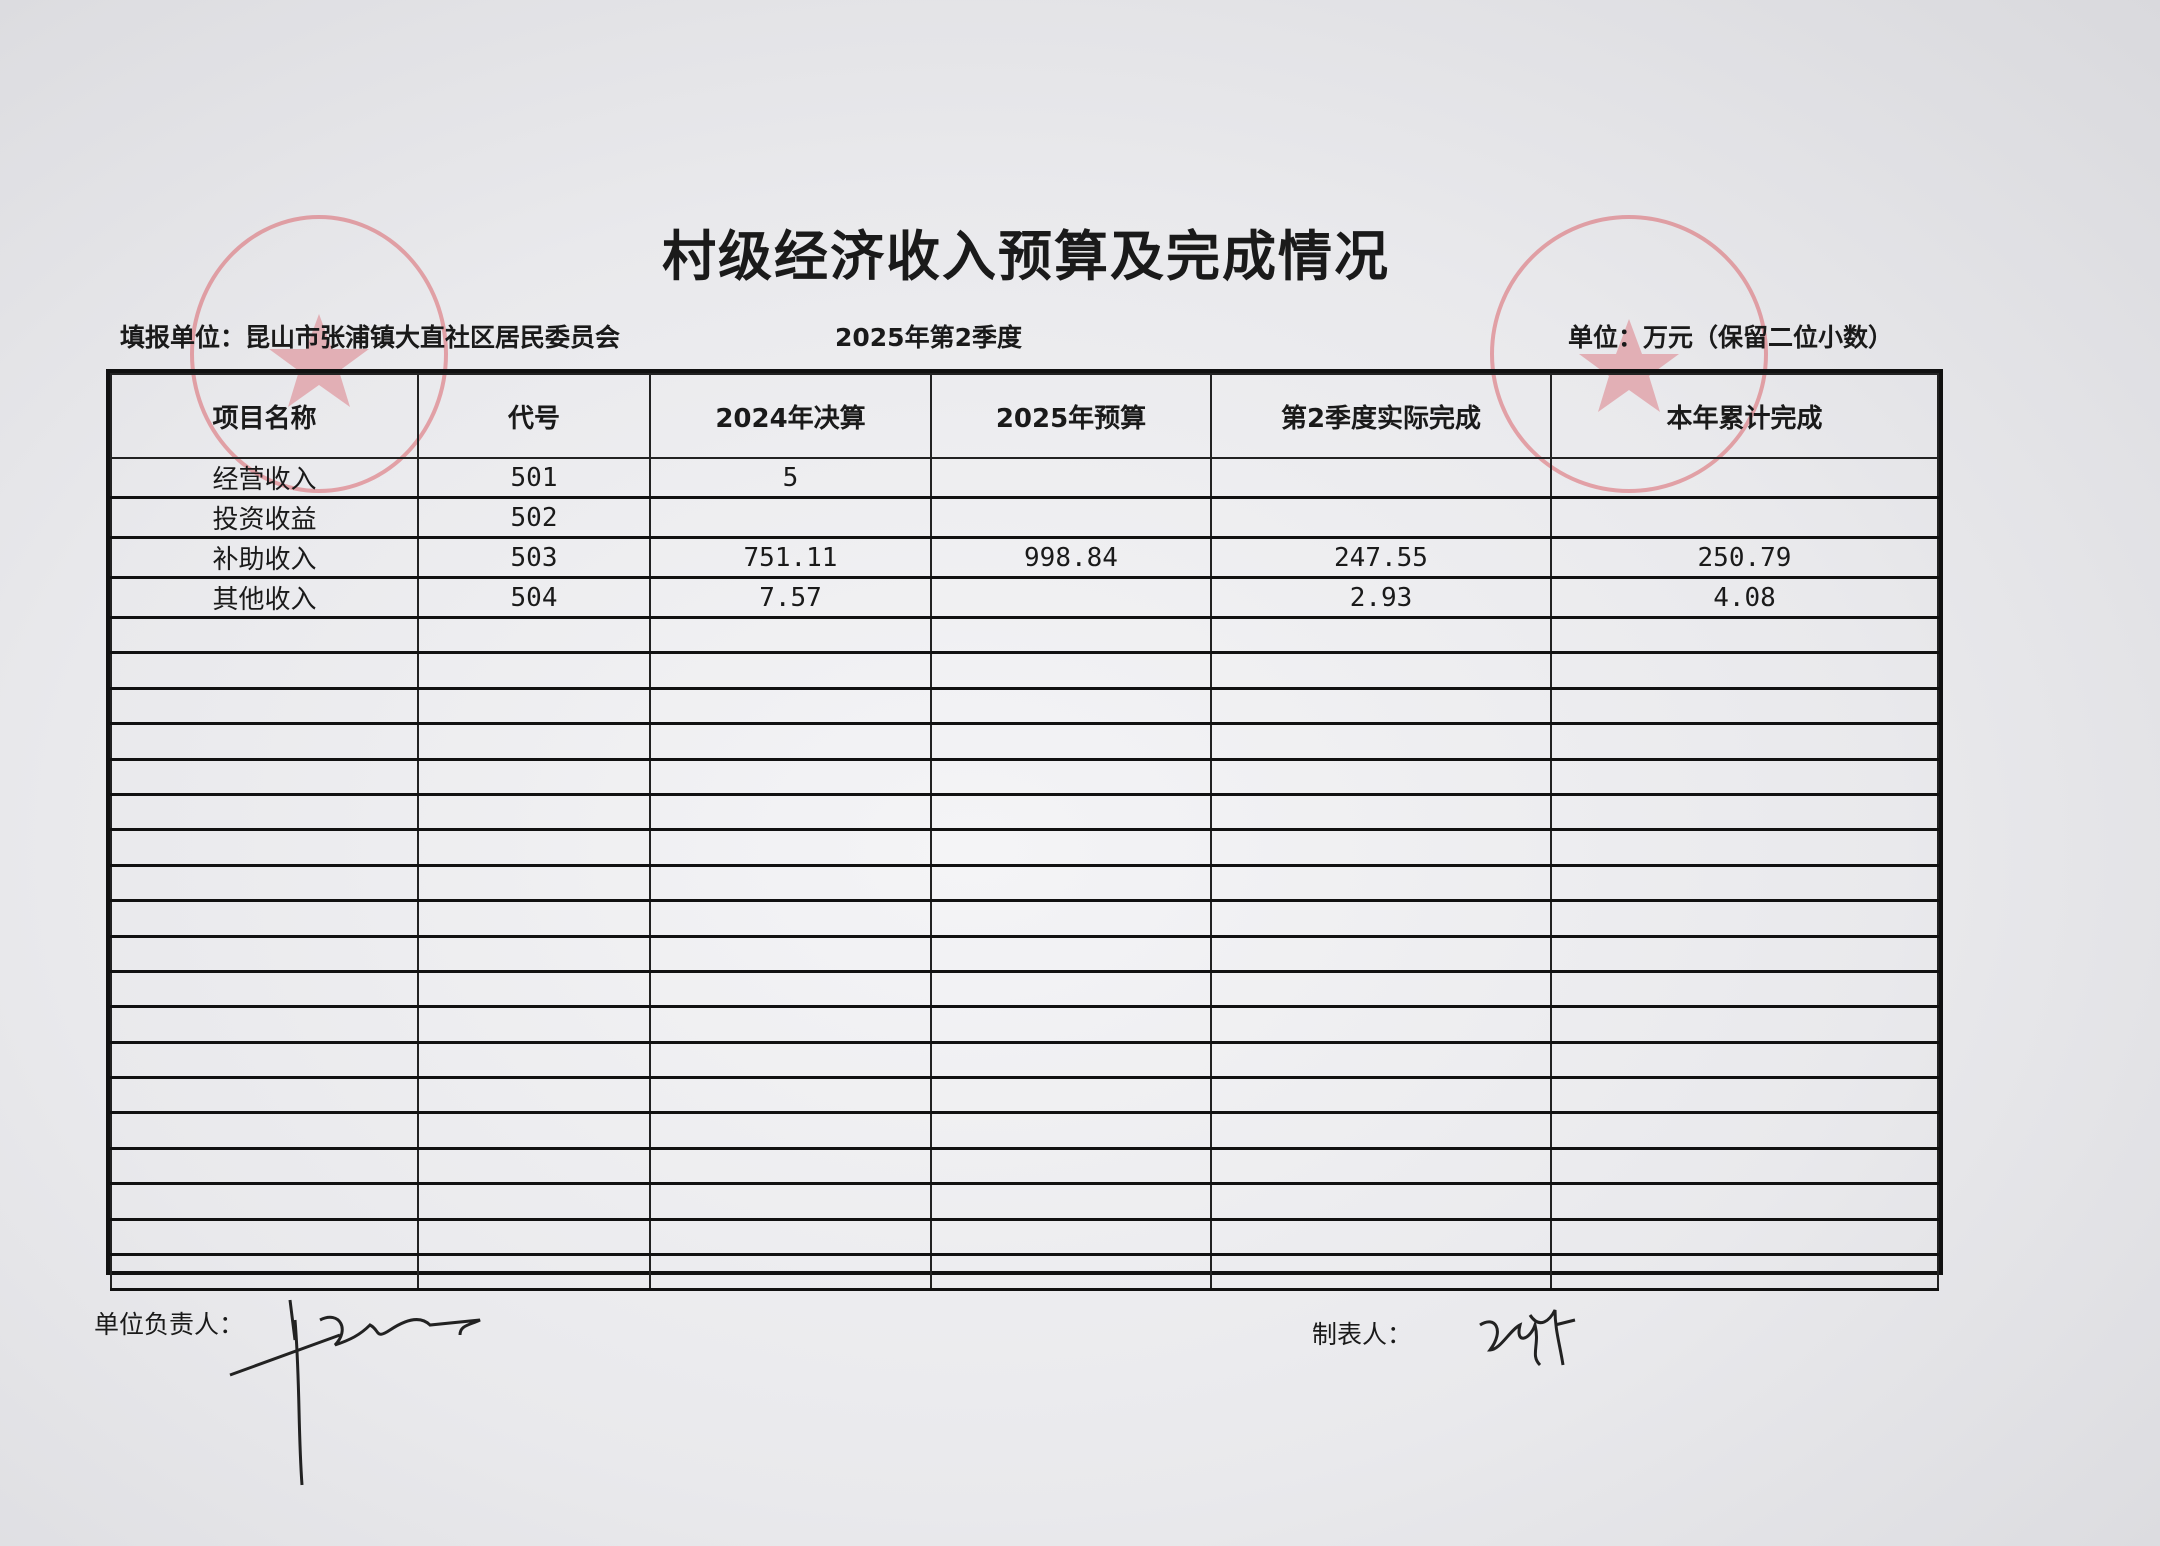 The image size is (2160, 1546). Describe the element at coordinates (1744, 597) in the screenshot. I see `cell-ytd: 4.08` at that location.